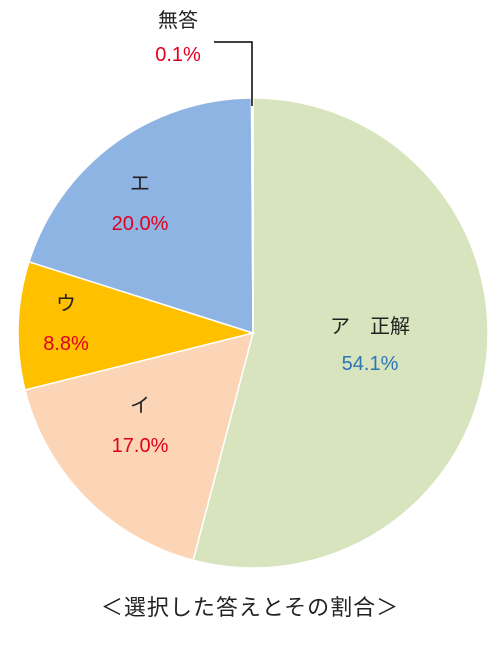  Describe the element at coordinates (140, 183) in the screenshot. I see `slice-label-4: エ` at that location.